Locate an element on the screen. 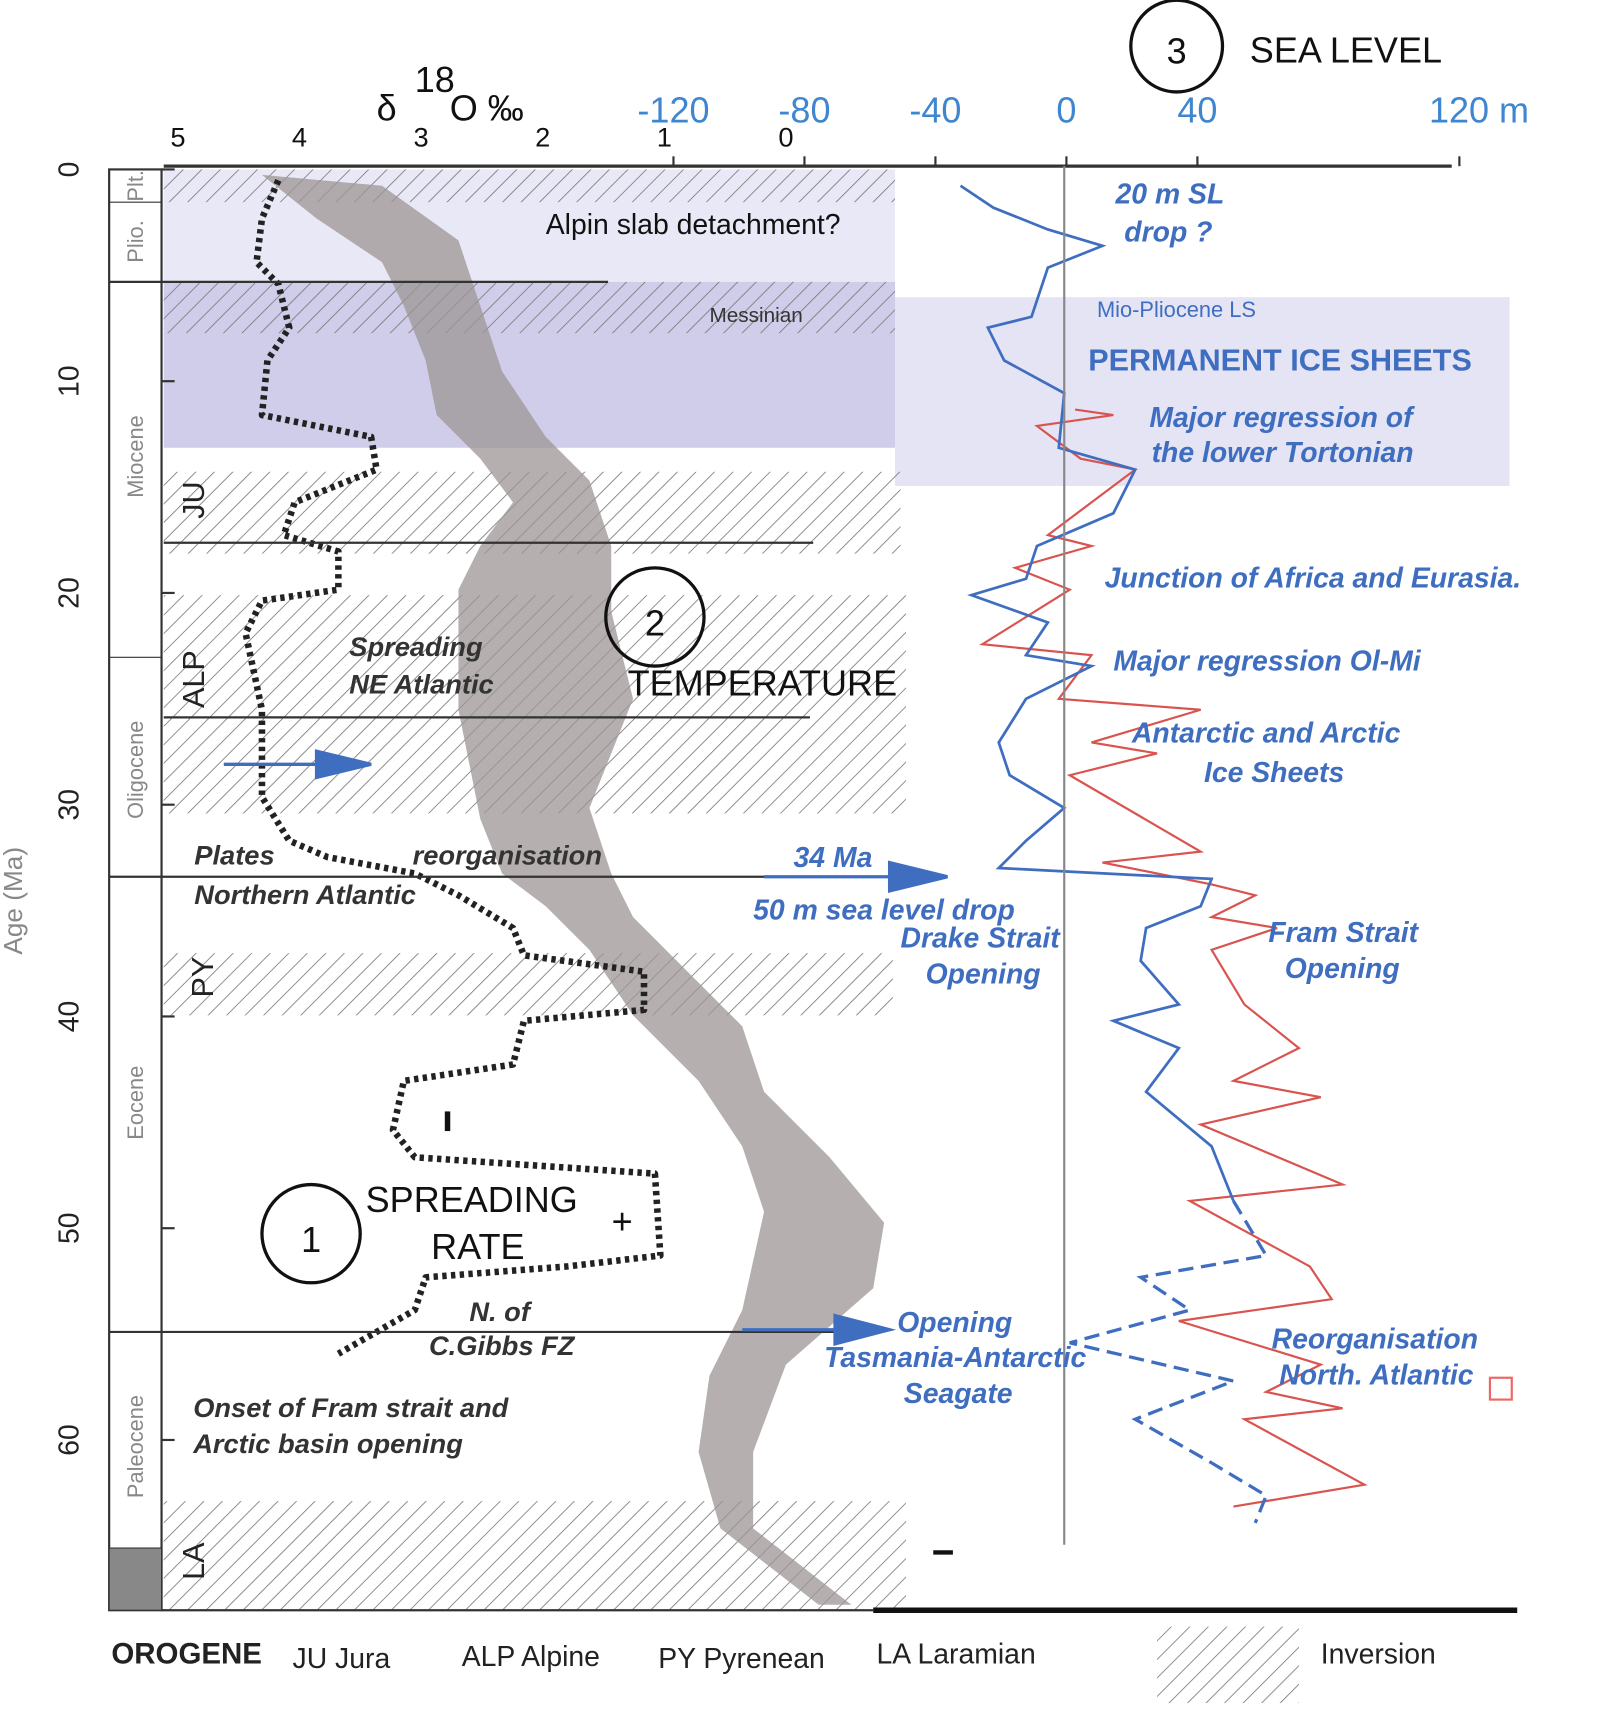  annotation: Plates is located at coordinates (234, 855).